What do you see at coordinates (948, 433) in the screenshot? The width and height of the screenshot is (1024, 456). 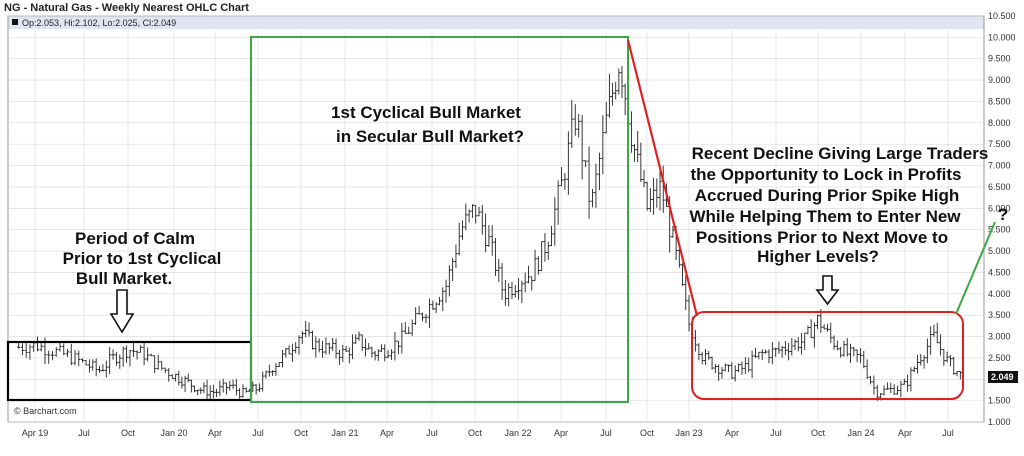 I see `x-tick-label: Jul` at bounding box center [948, 433].